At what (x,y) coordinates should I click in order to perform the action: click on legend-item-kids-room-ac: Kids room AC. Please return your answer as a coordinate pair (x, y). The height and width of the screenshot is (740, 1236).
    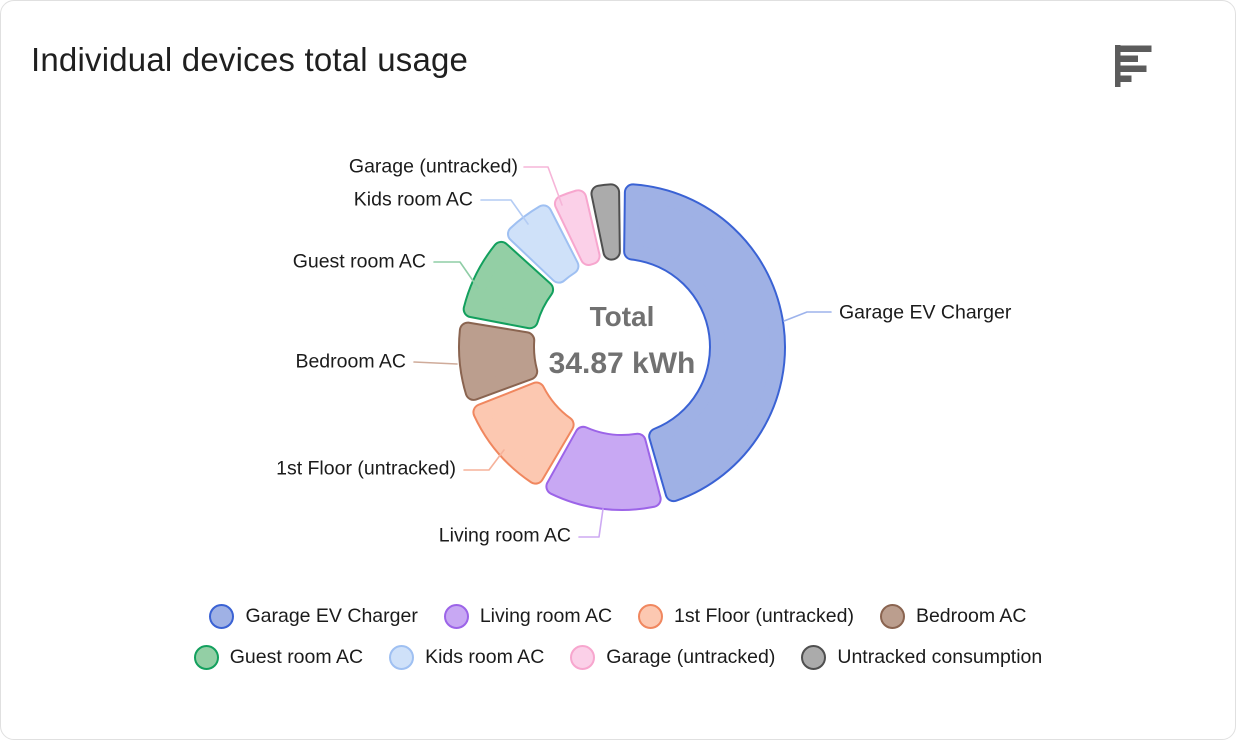
    Looking at the image, I should click on (466, 657).